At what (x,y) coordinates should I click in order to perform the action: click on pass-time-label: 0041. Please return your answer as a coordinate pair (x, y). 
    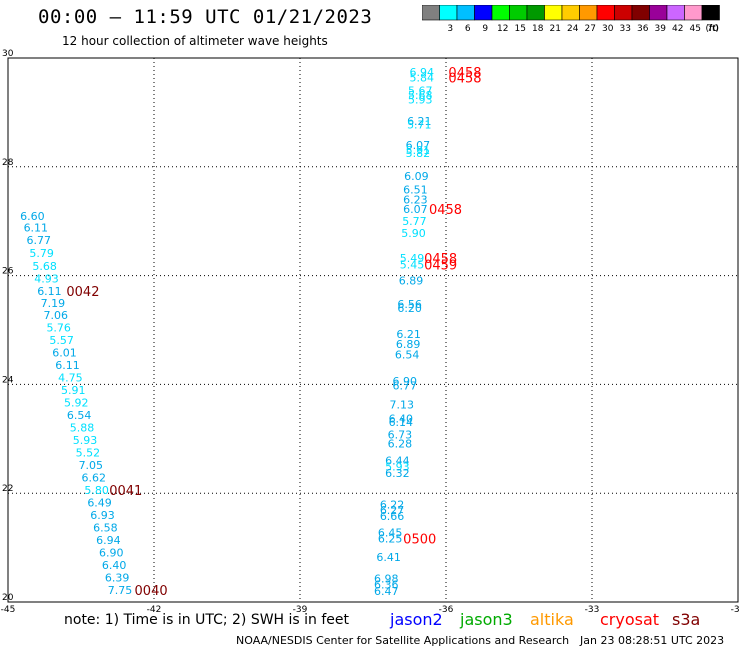
    Looking at the image, I should click on (125, 491).